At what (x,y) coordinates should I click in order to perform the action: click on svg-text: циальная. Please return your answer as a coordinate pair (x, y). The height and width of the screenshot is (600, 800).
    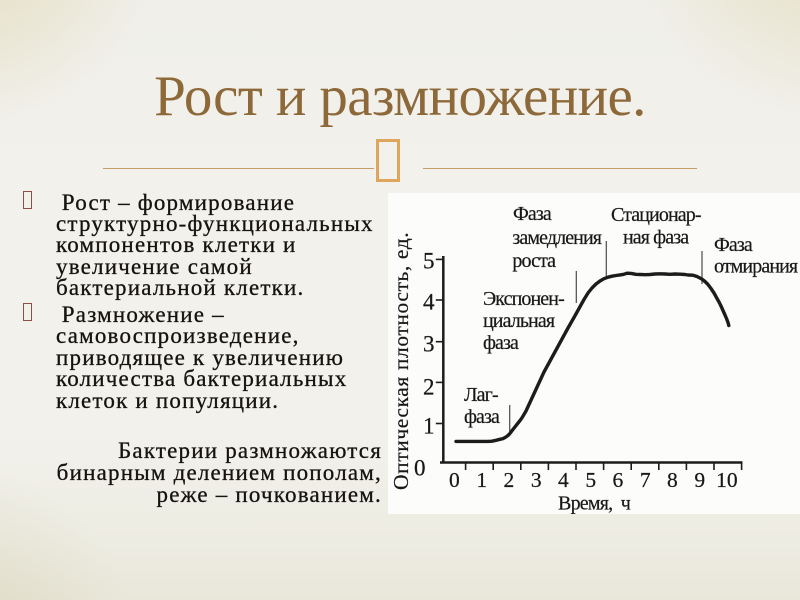
    Looking at the image, I should click on (519, 321).